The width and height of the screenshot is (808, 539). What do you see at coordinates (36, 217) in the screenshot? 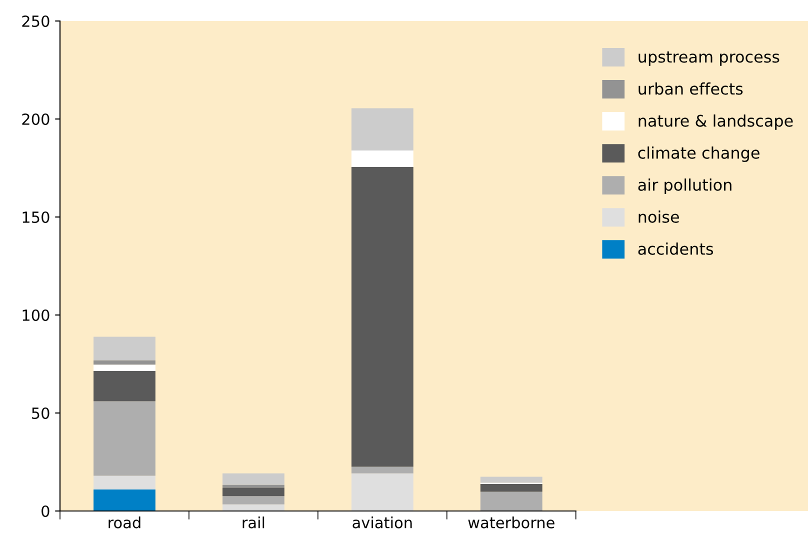
I see `y-tick-label: 150` at bounding box center [36, 217].